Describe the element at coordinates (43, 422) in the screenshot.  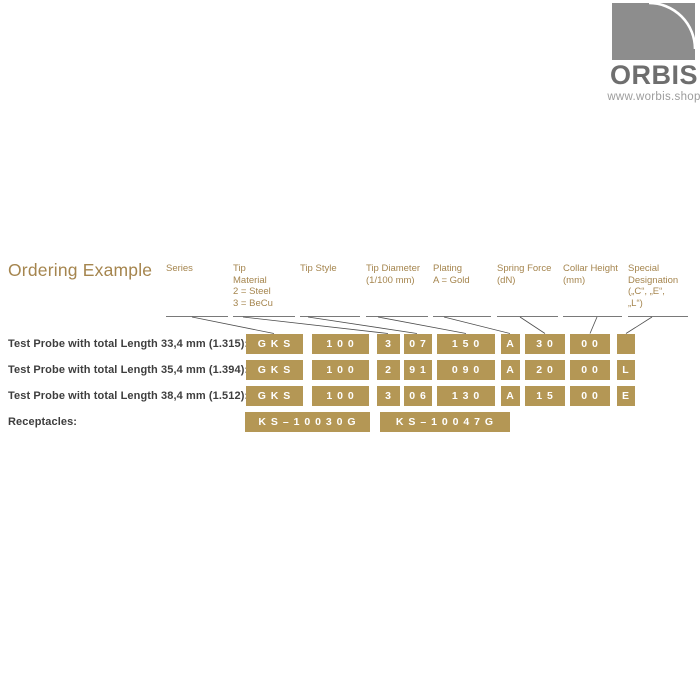
I see `receptacles-row-label: Receptacles:` at that location.